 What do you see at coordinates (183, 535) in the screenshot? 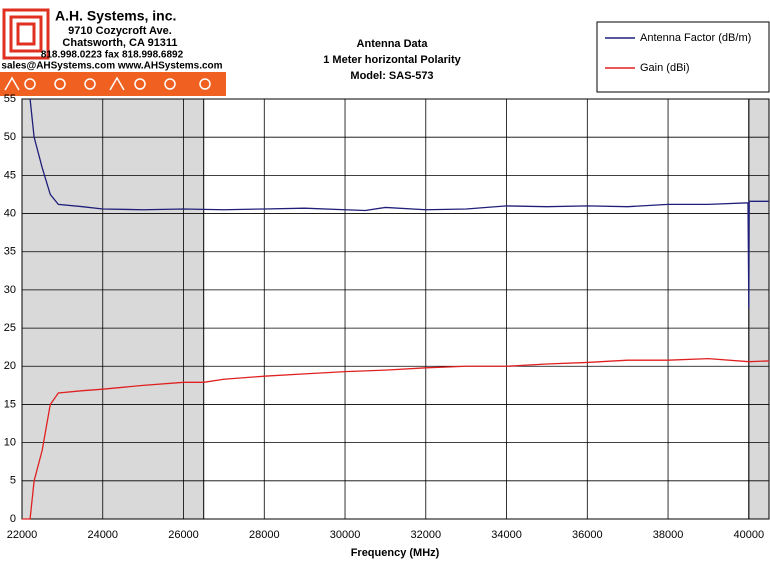
I see `x-tick-label: 26000` at bounding box center [183, 535].